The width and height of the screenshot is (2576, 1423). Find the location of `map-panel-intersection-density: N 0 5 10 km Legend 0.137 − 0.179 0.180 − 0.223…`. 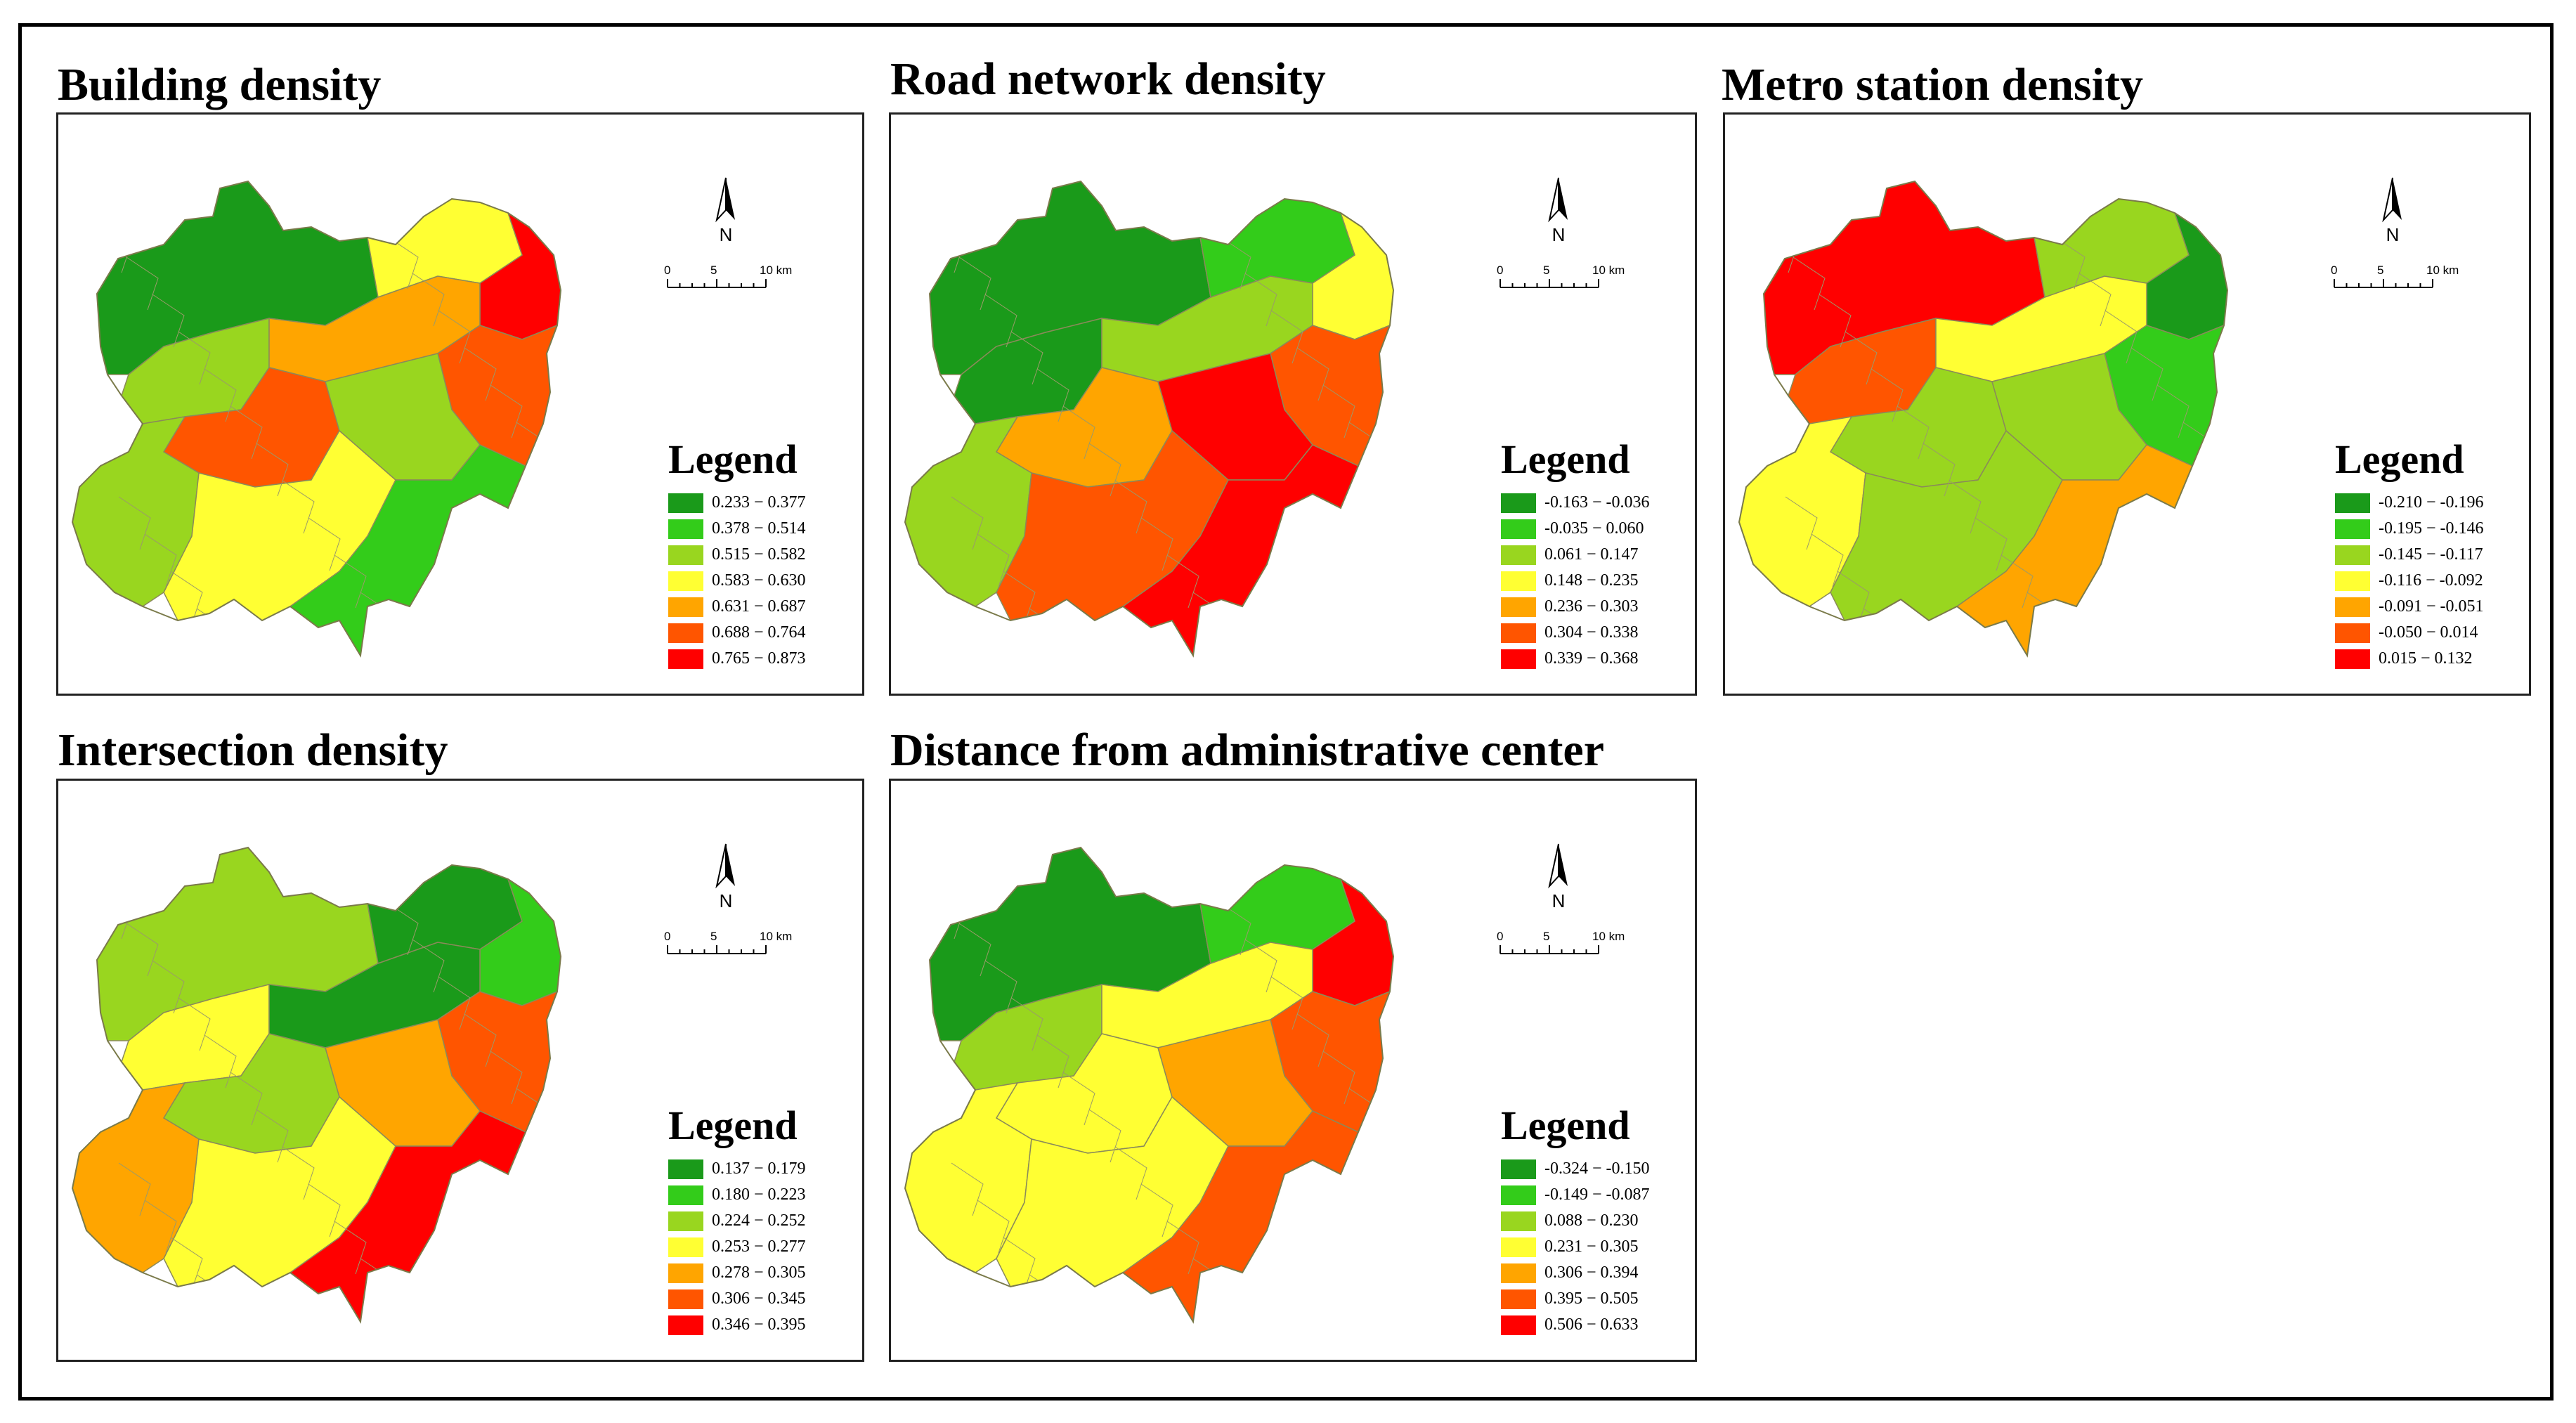

map-panel-intersection-density: N 0 5 10 km Legend 0.137 − 0.179 0.180 − 0.223… is located at coordinates (460, 1070).